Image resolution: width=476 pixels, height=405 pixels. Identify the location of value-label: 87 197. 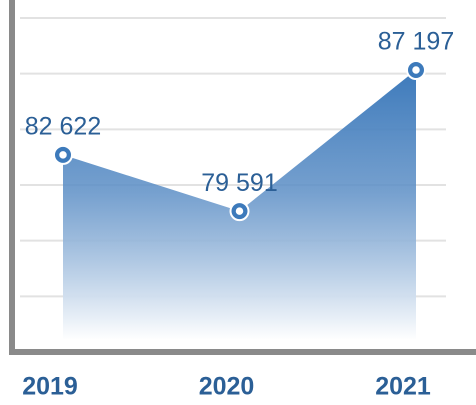
(416, 42).